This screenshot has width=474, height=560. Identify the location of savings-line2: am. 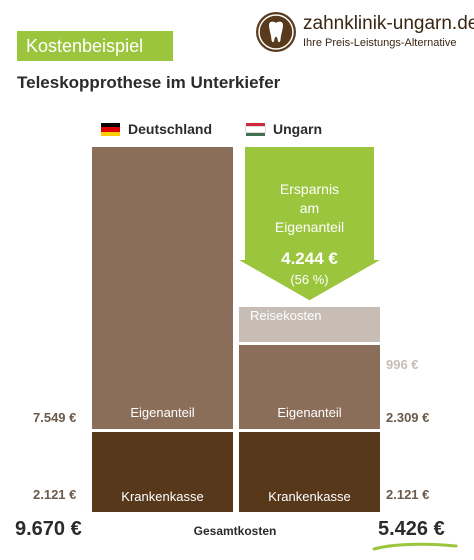
(309, 208).